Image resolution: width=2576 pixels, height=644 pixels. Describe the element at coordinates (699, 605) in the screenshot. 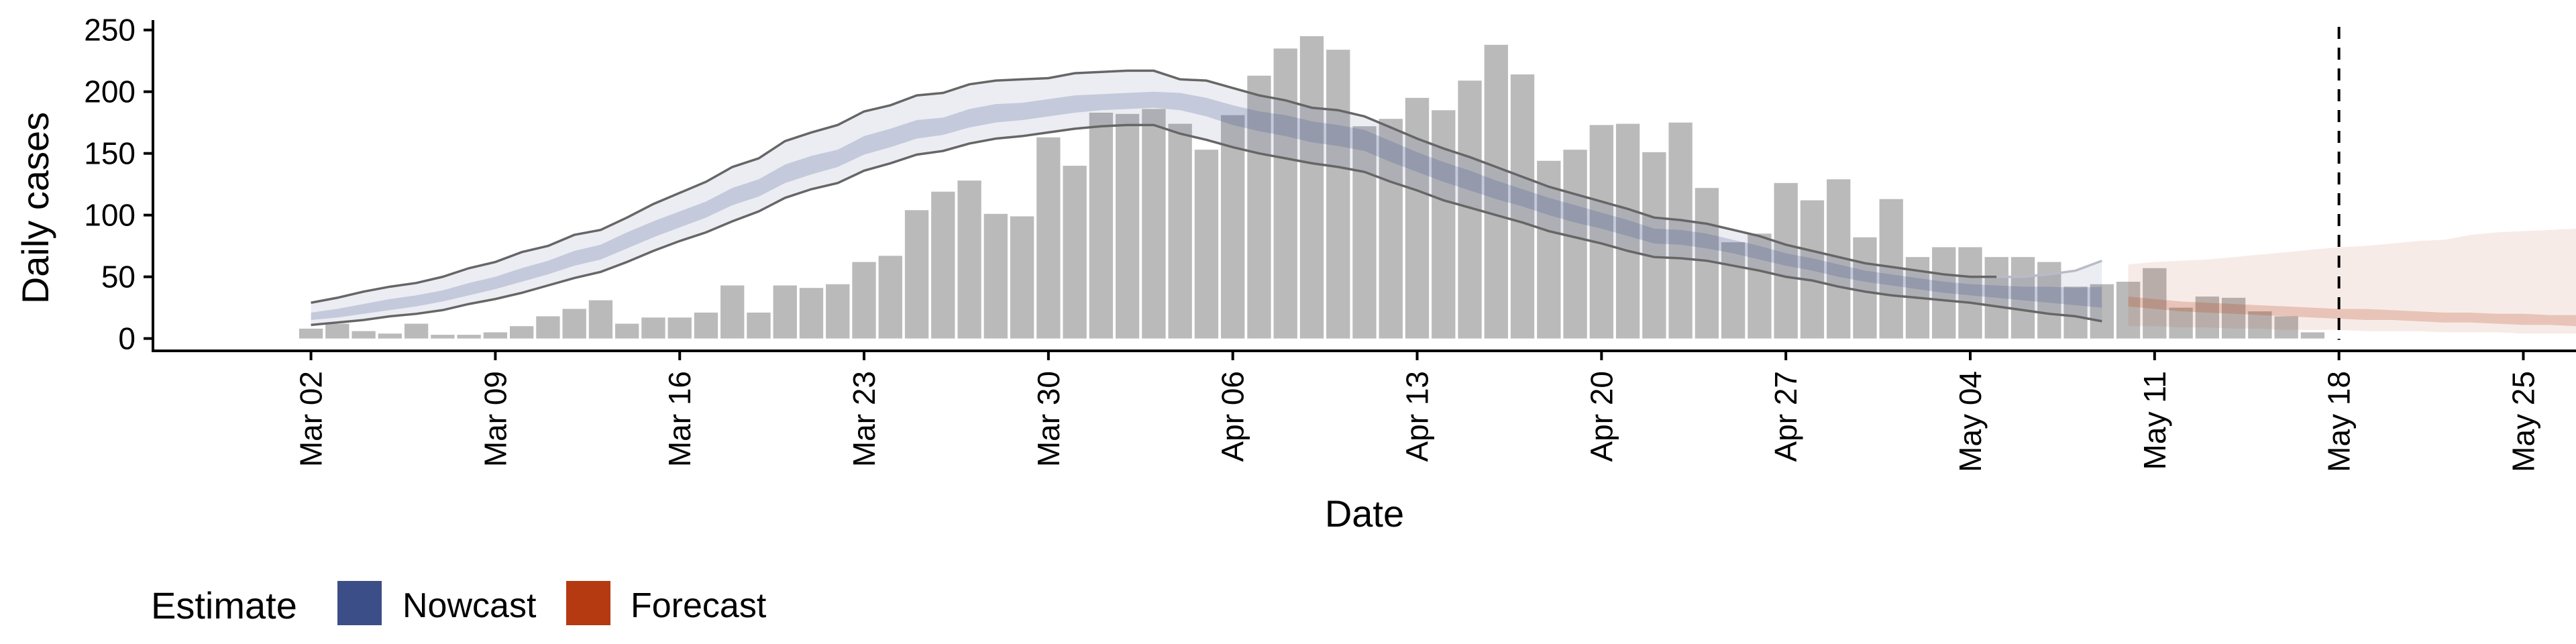

I see `legend-label-forecast: Forecast` at that location.